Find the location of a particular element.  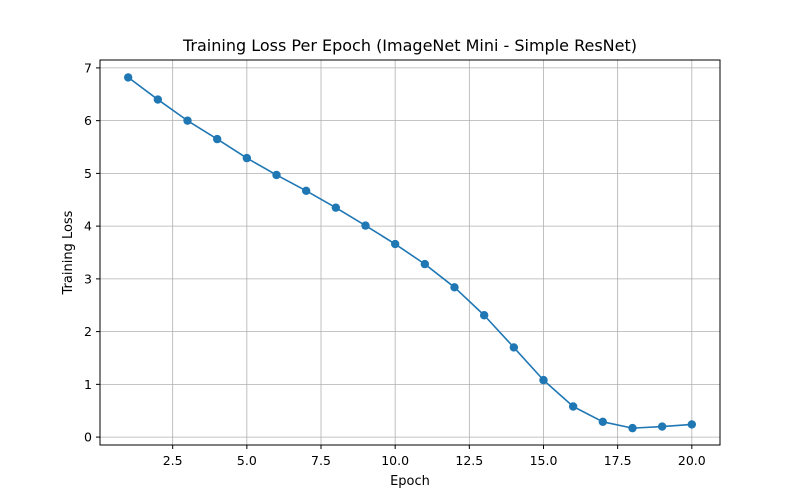

x-tick-label: 12.5 is located at coordinates (469, 460).